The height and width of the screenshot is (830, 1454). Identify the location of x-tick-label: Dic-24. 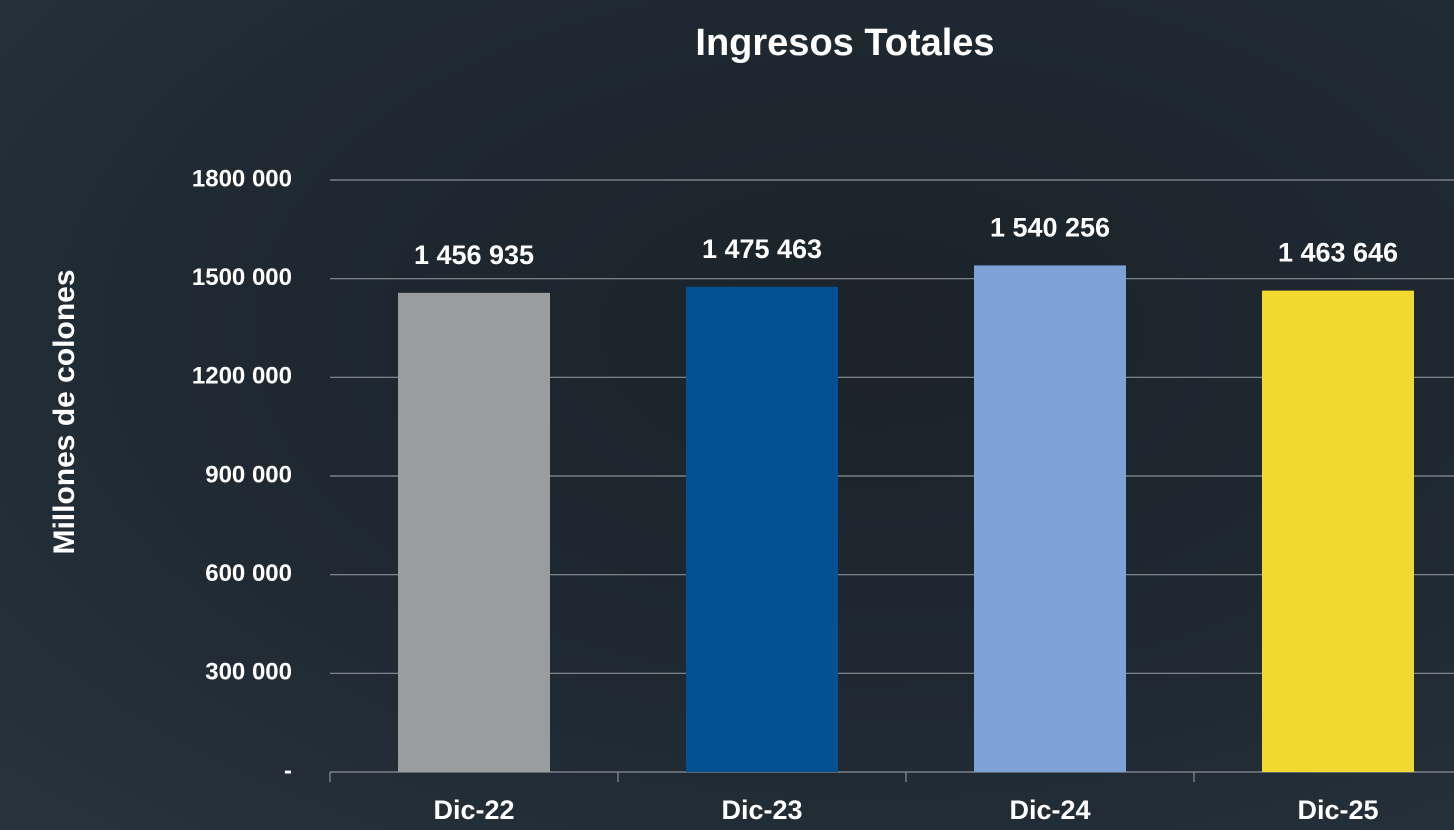
(1049, 810).